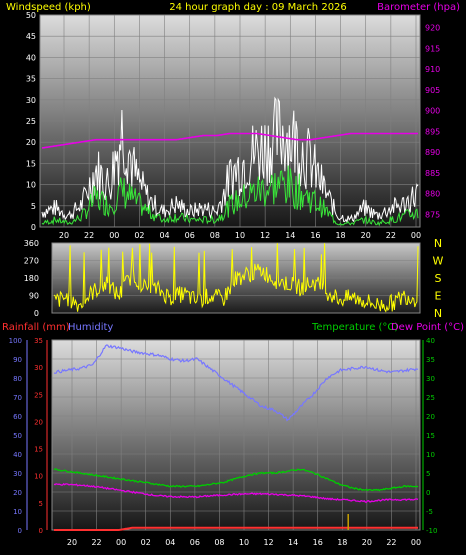 The height and width of the screenshot is (555, 466). I want to click on wind-y-tick: 25, so click(31, 121).